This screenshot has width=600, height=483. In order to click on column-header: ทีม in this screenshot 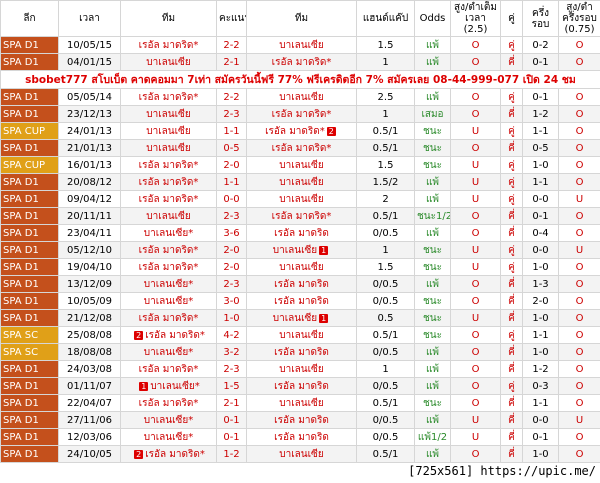, I will do `click(301, 18)`.